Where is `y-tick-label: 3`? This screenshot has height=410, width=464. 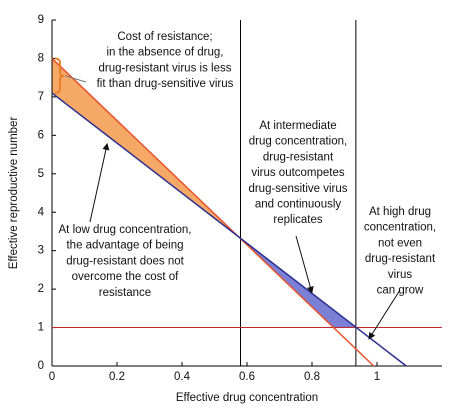
y-tick-label: 3 is located at coordinates (41, 251).